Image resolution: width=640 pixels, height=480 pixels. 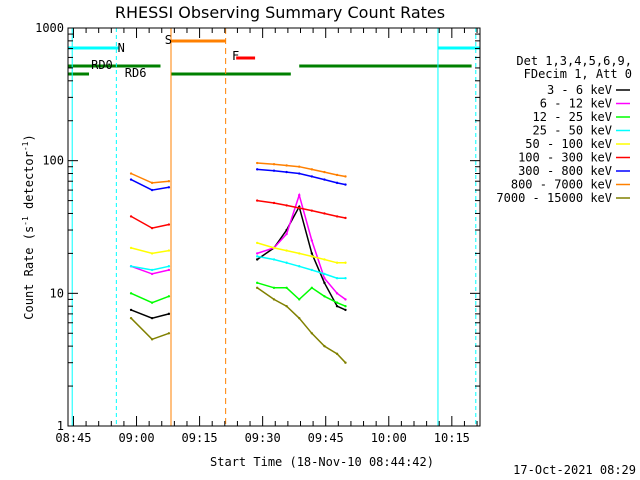 What do you see at coordinates (263, 438) in the screenshot?
I see `x-tick-label: 09:30` at bounding box center [263, 438].